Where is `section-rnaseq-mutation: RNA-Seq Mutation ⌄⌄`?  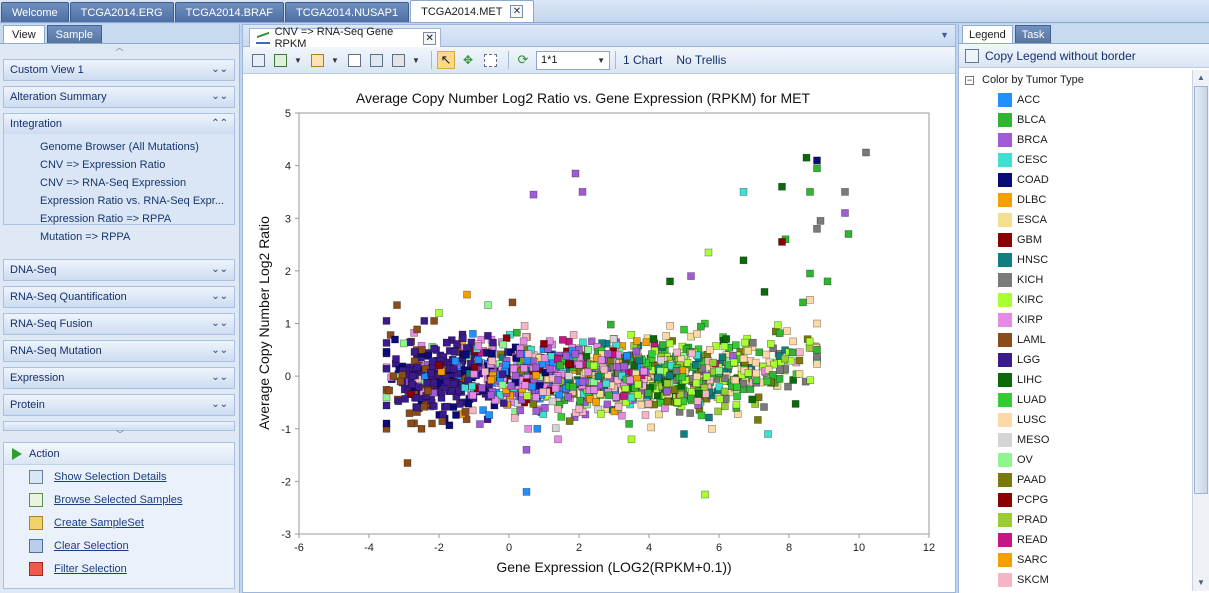 section-rnaseq-mutation: RNA-Seq Mutation ⌄⌄ is located at coordinates (119, 351).